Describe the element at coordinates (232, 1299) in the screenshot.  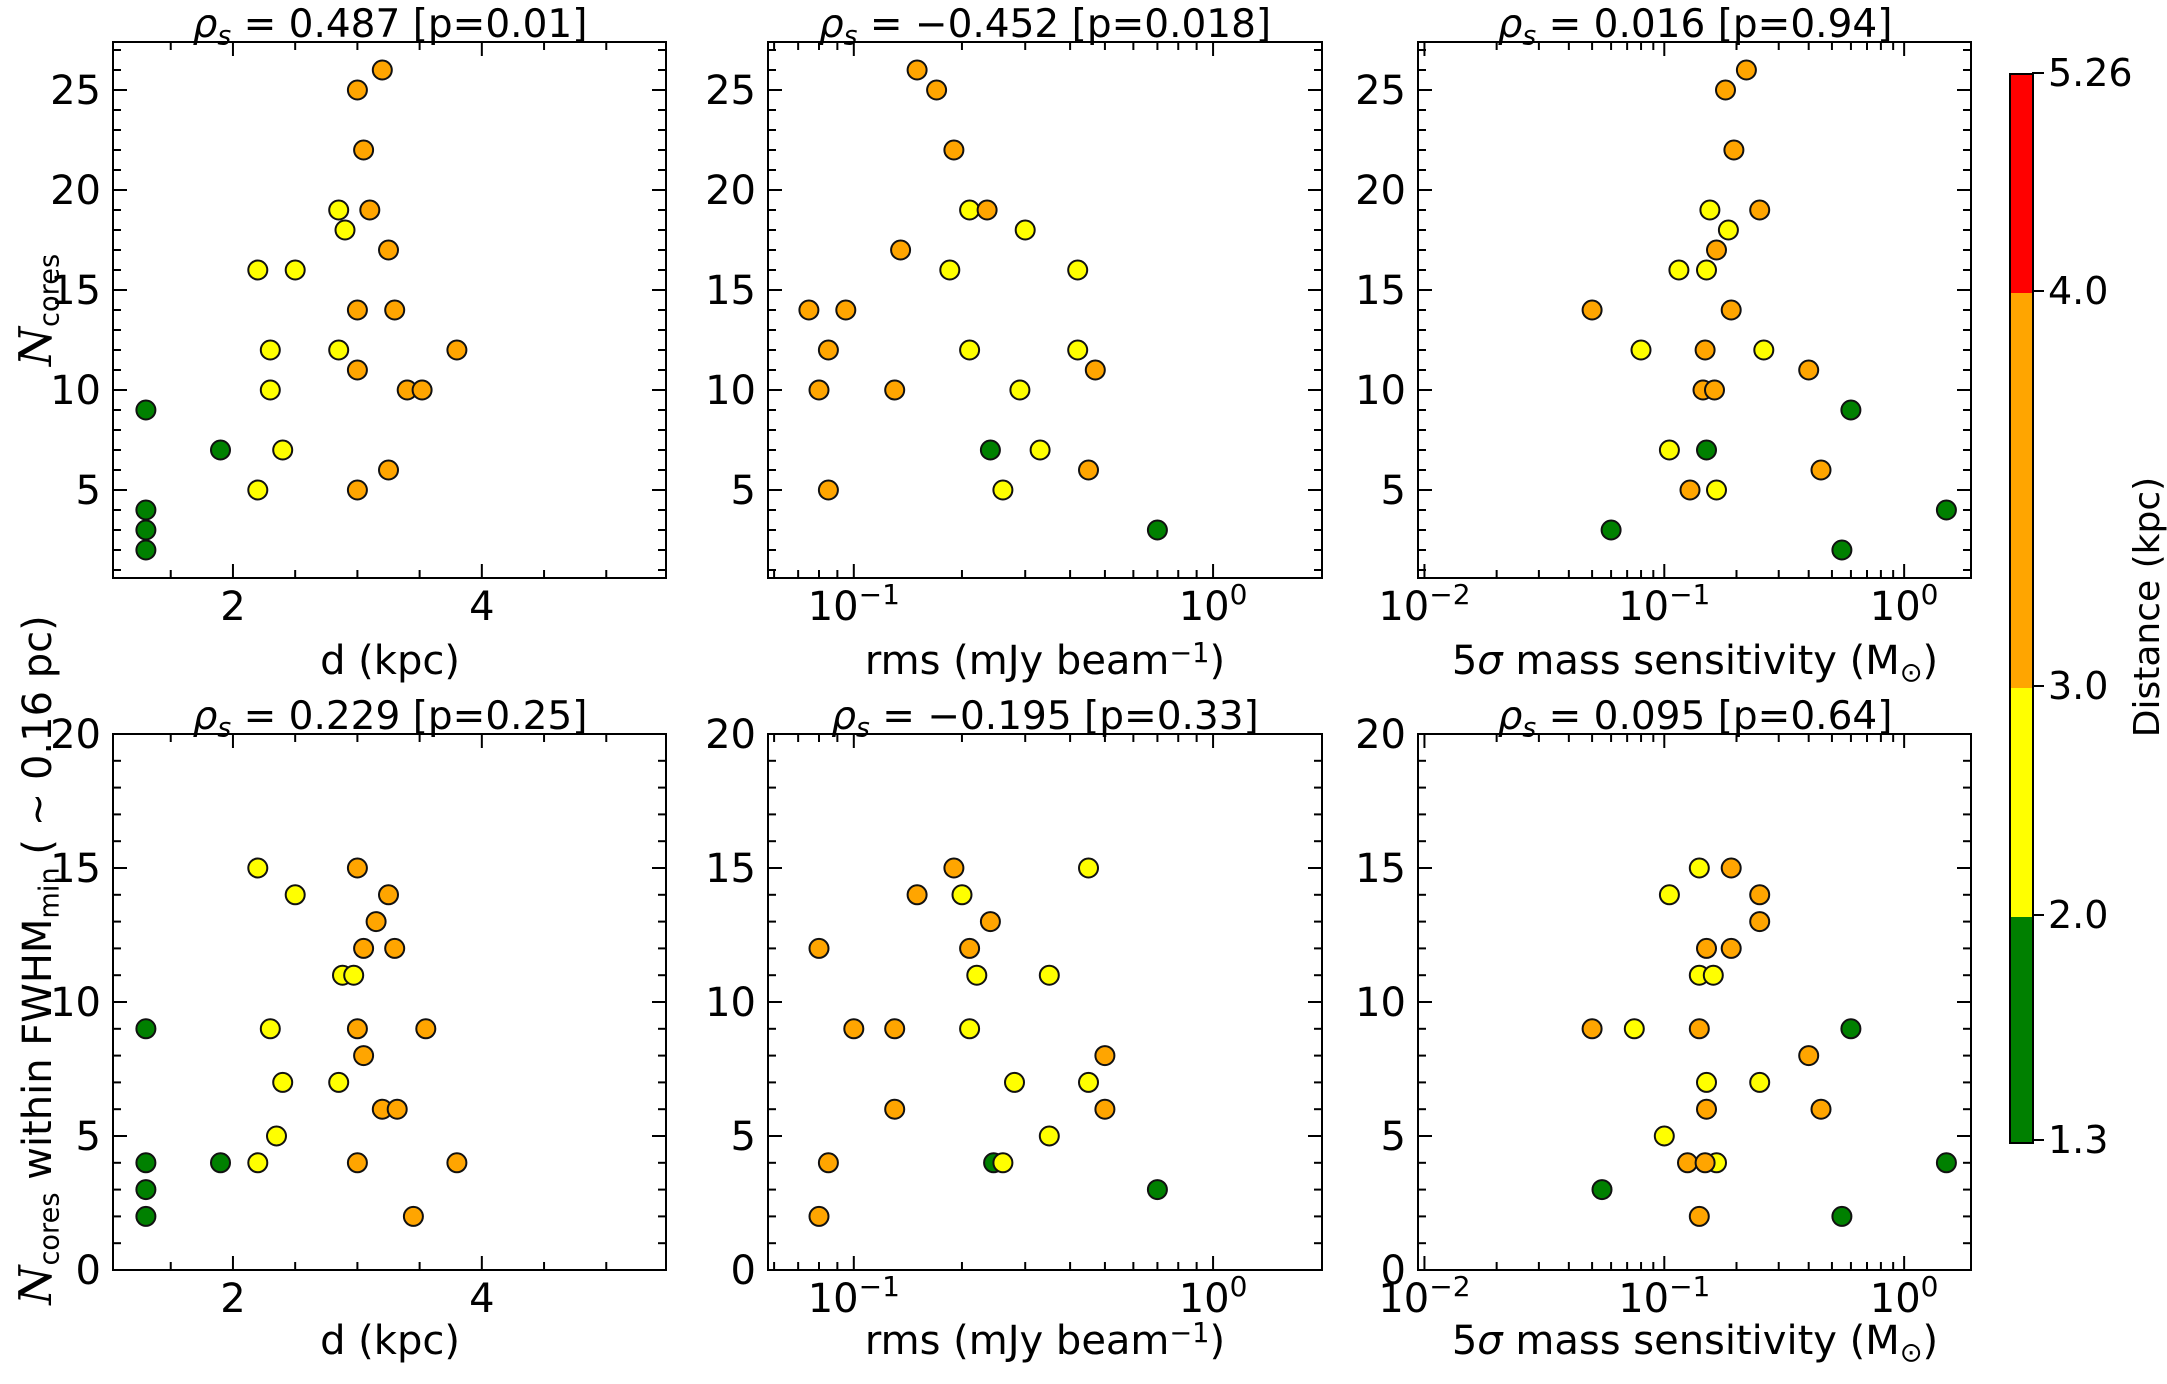
I see `x-tick-label: 2` at that location.